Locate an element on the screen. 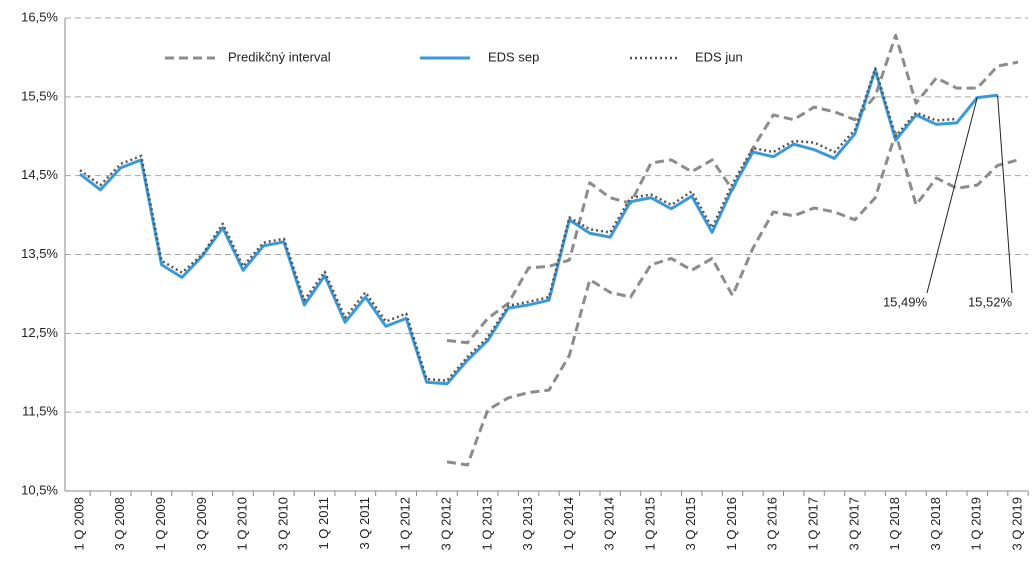 This screenshot has height=566, width=1034. x-tick-label: 3 Q 2016 is located at coordinates (772, 524).